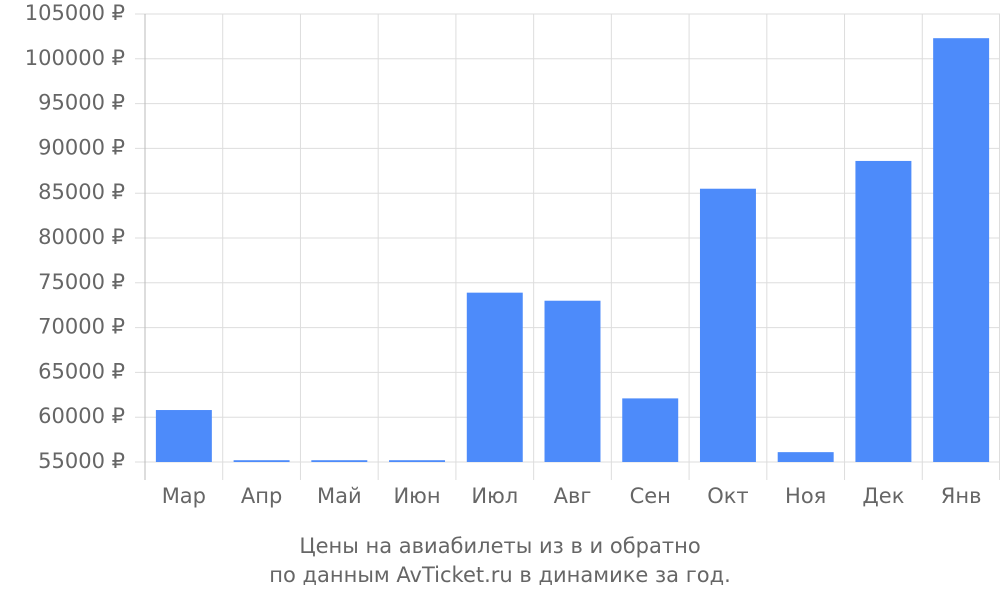 Image resolution: width=1000 pixels, height=604 pixels. Describe the element at coordinates (81, 461) in the screenshot. I see `y-tick-label: 55000 ₽` at that location.